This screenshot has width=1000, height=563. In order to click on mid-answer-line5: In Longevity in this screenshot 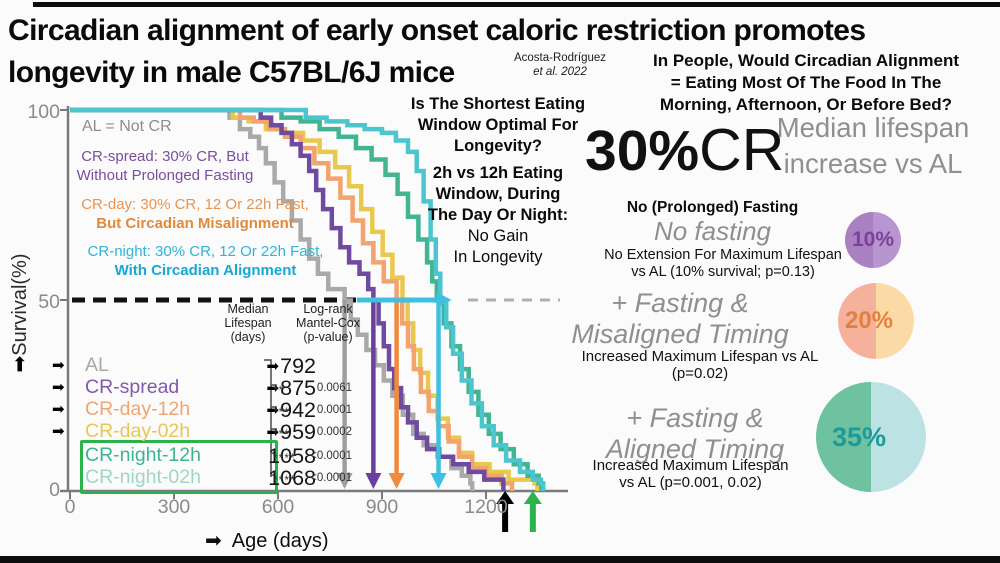, I will do `click(498, 257)`.